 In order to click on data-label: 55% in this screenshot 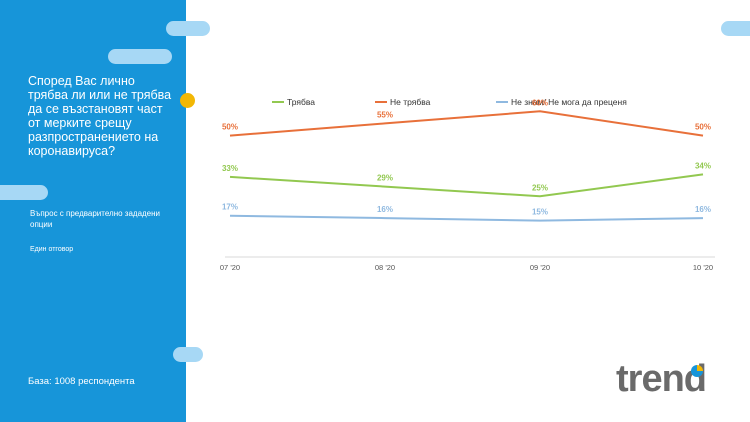, I will do `click(385, 114)`.